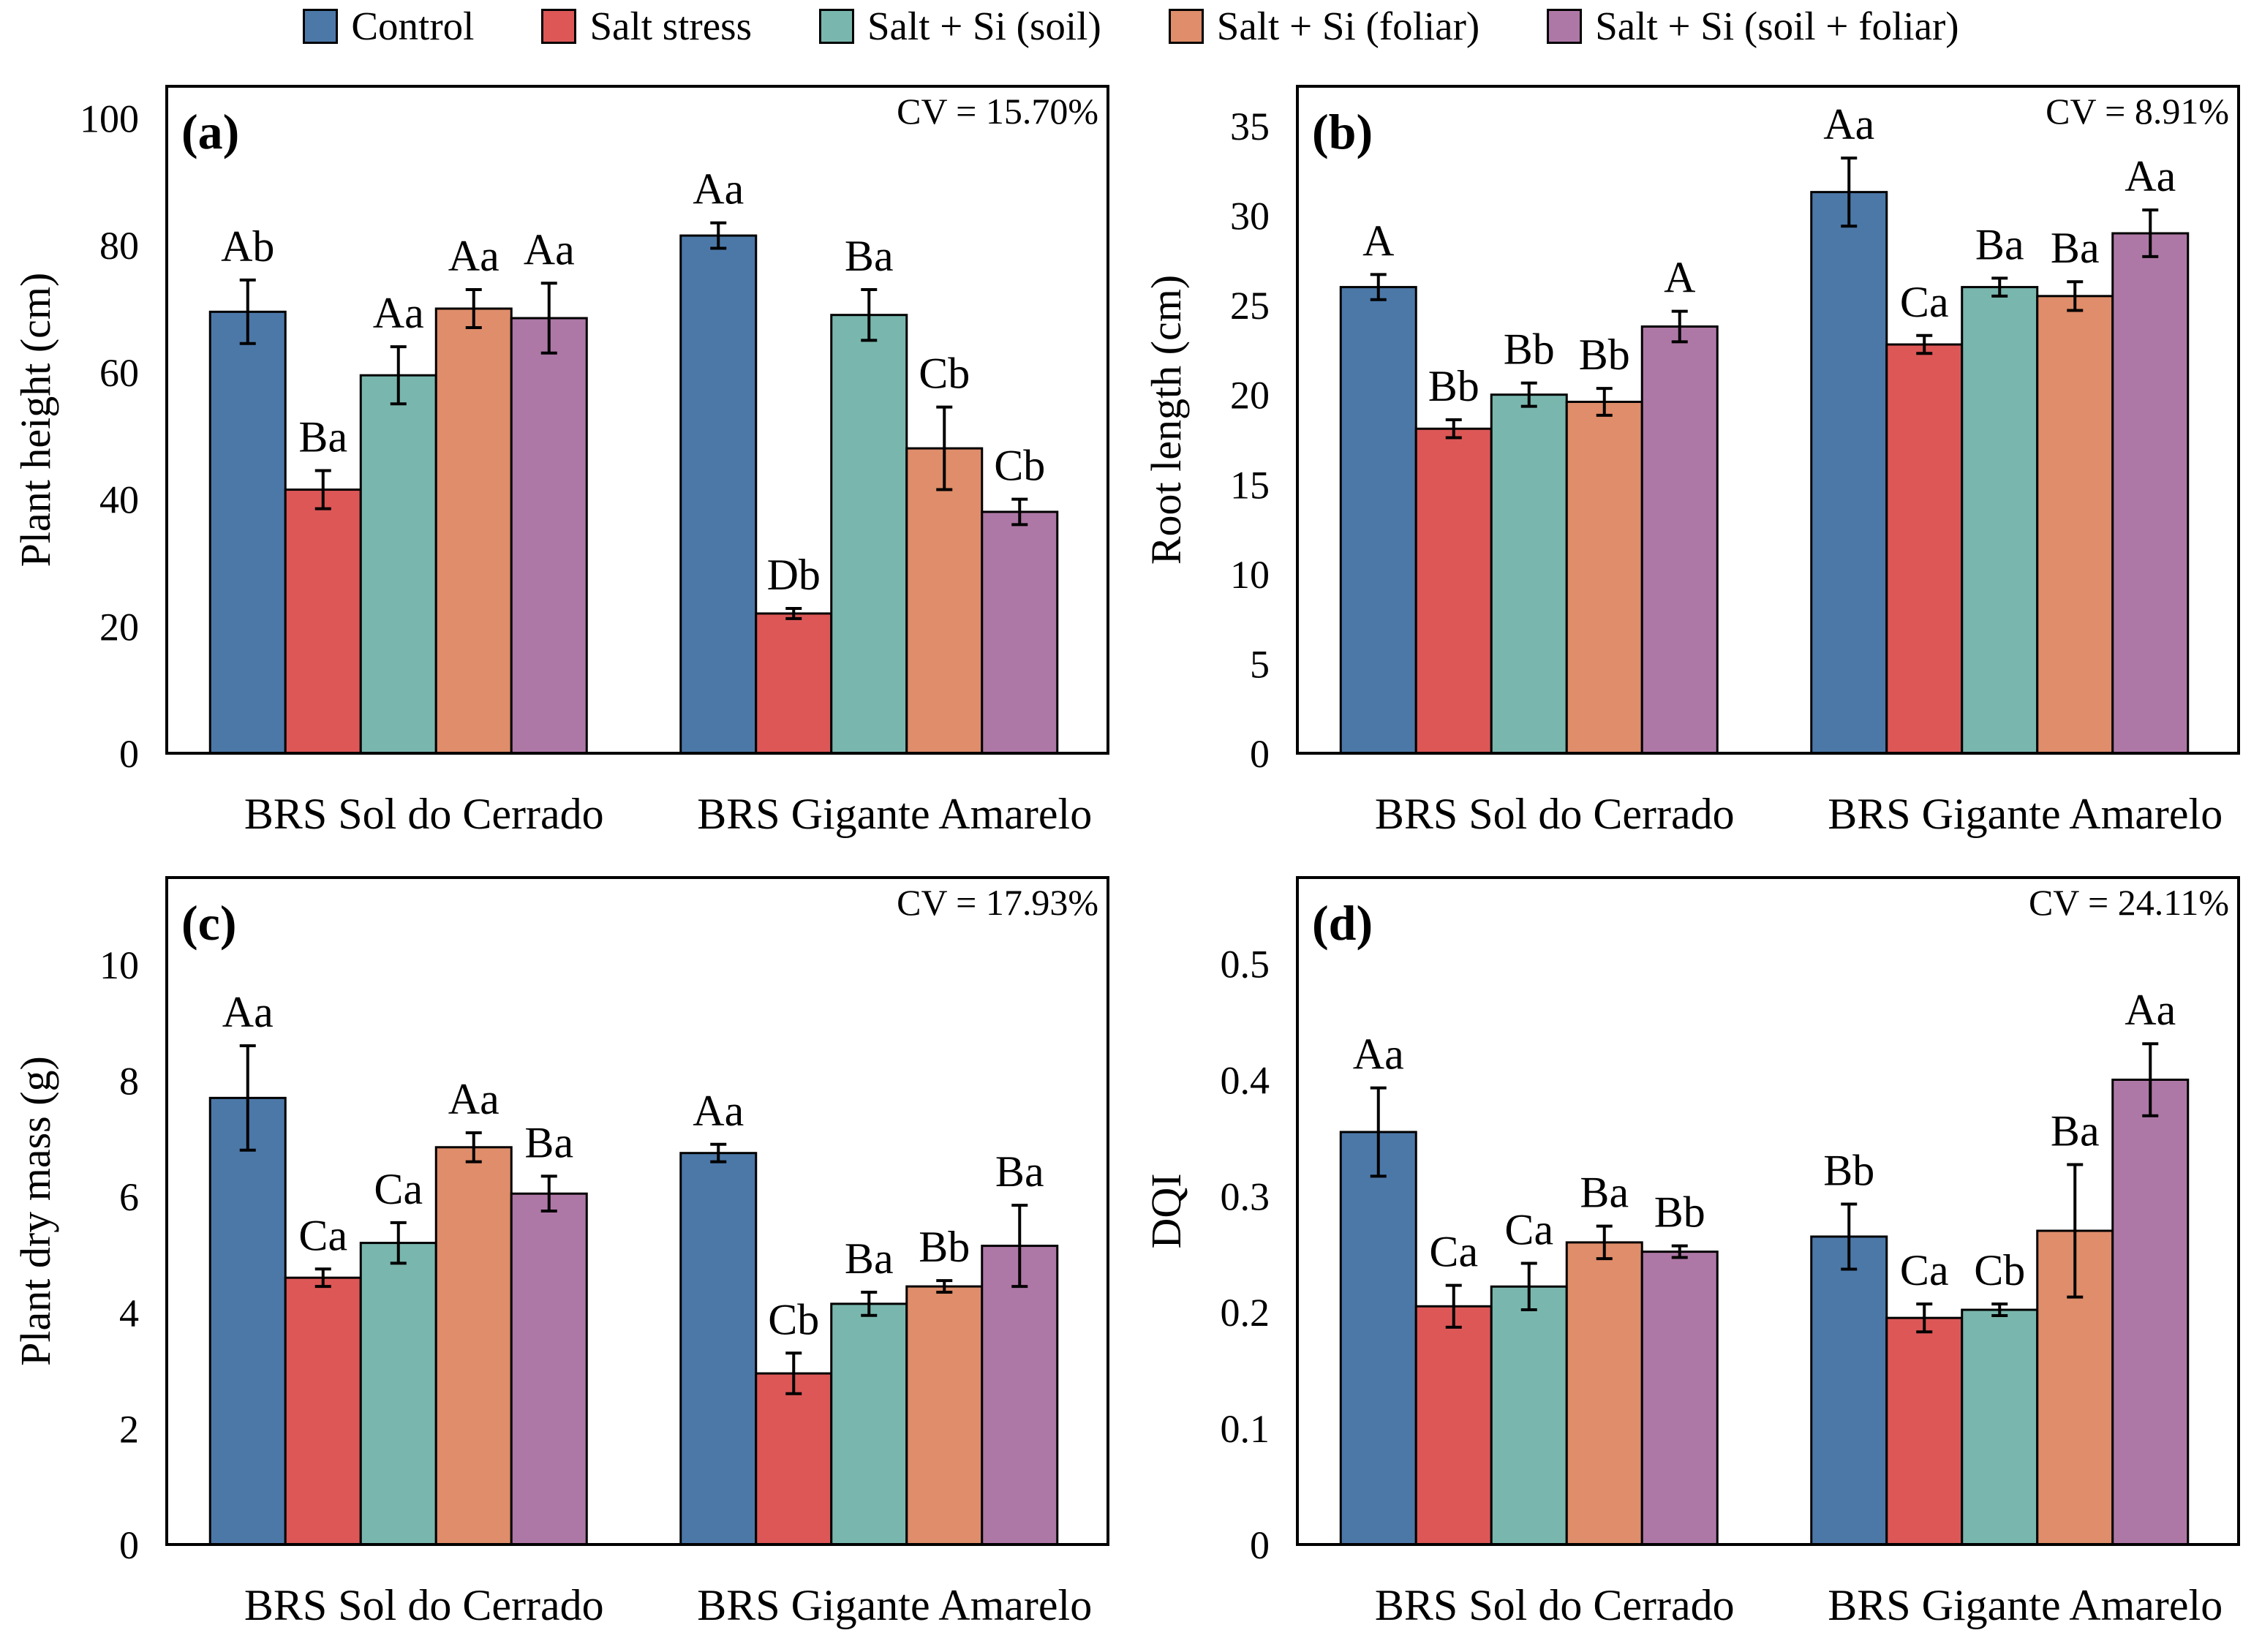 The height and width of the screenshot is (1652, 2262). What do you see at coordinates (794, 575) in the screenshot?
I see `significance-letter: Db` at bounding box center [794, 575].